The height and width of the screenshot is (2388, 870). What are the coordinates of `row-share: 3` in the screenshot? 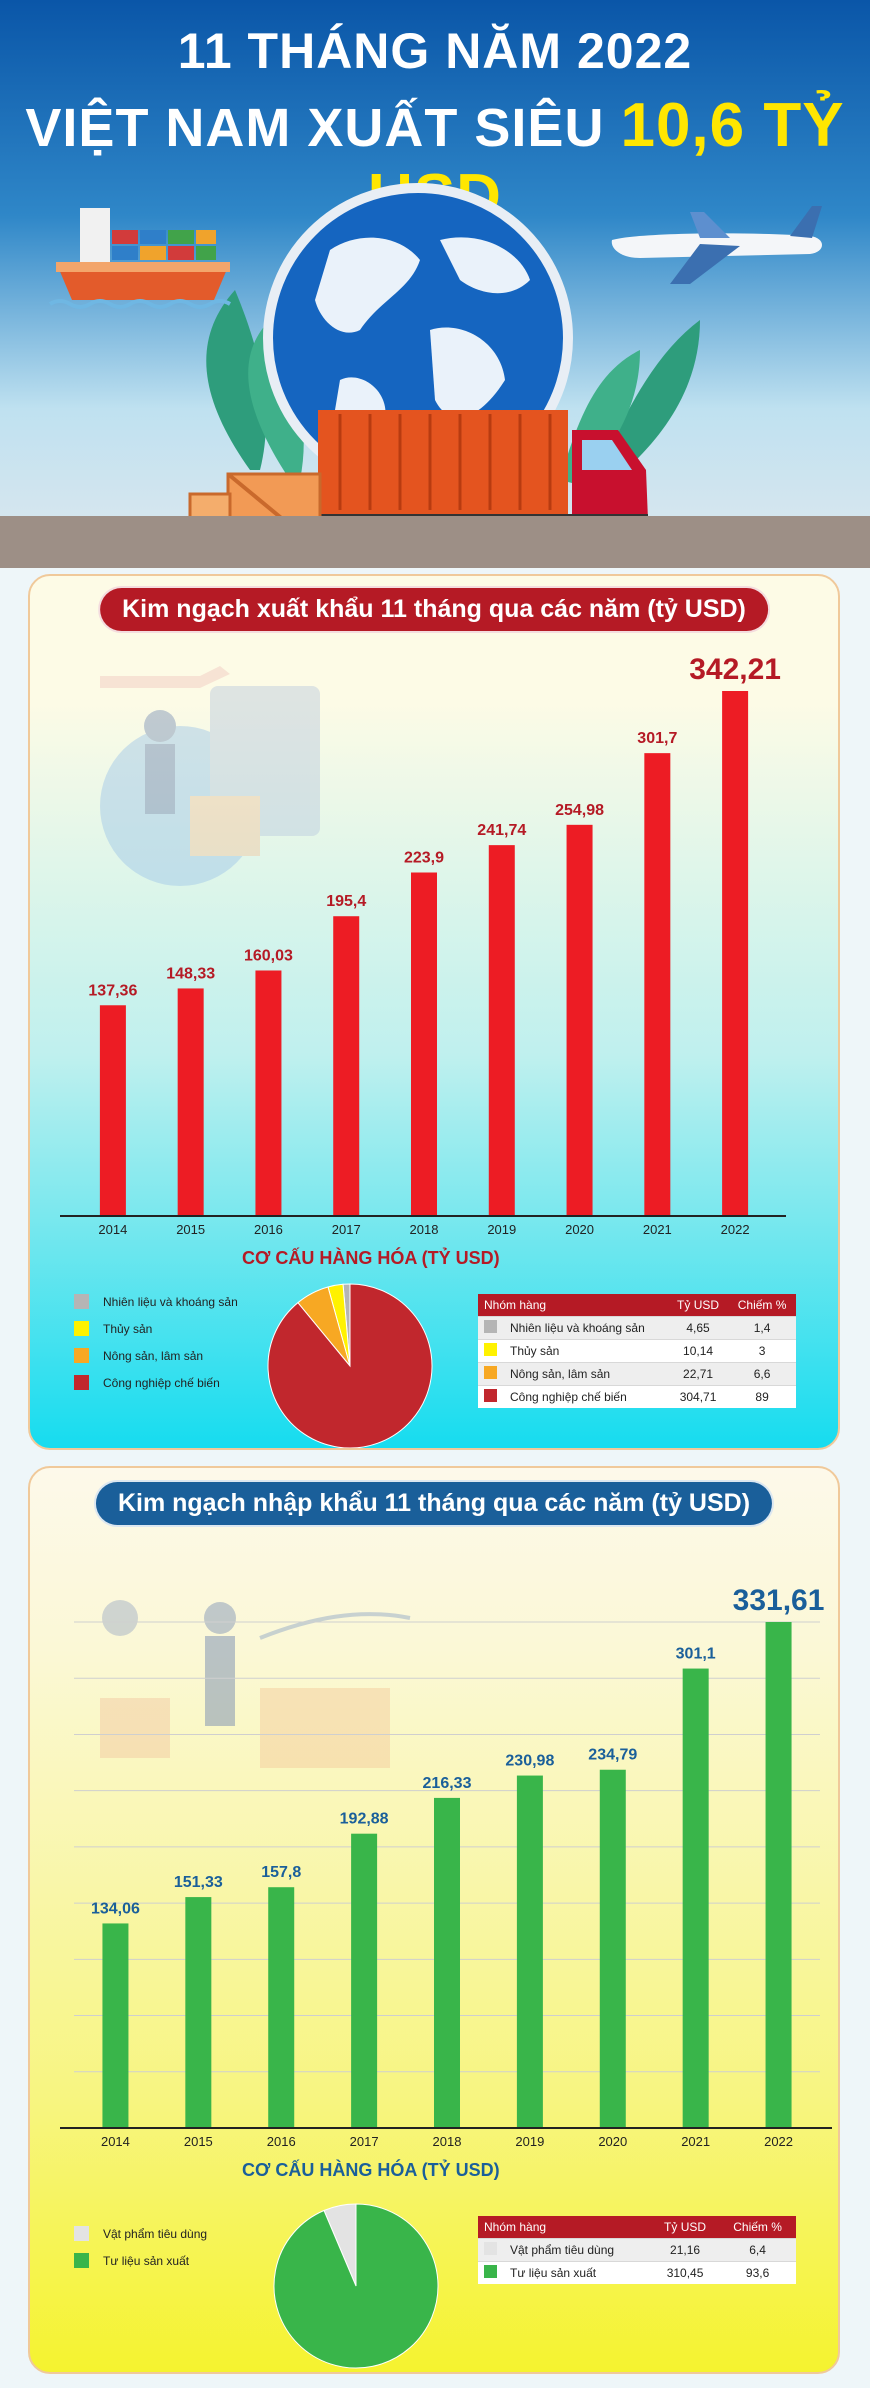 It's located at (762, 1350).